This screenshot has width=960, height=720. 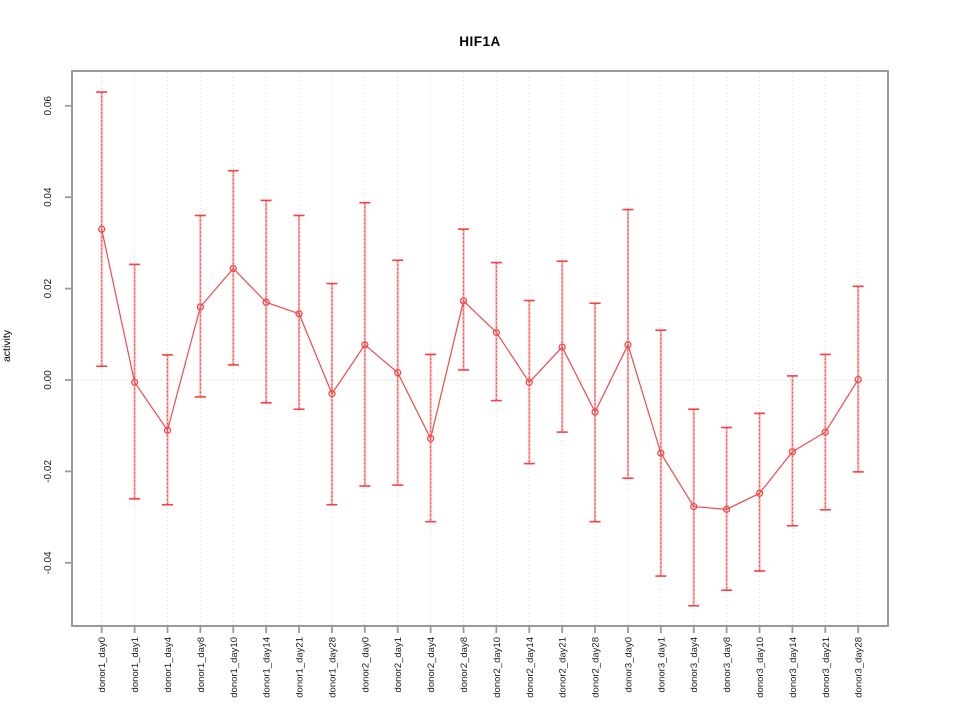 I want to click on x-tick-label: donor2_day8, so click(x=464, y=664).